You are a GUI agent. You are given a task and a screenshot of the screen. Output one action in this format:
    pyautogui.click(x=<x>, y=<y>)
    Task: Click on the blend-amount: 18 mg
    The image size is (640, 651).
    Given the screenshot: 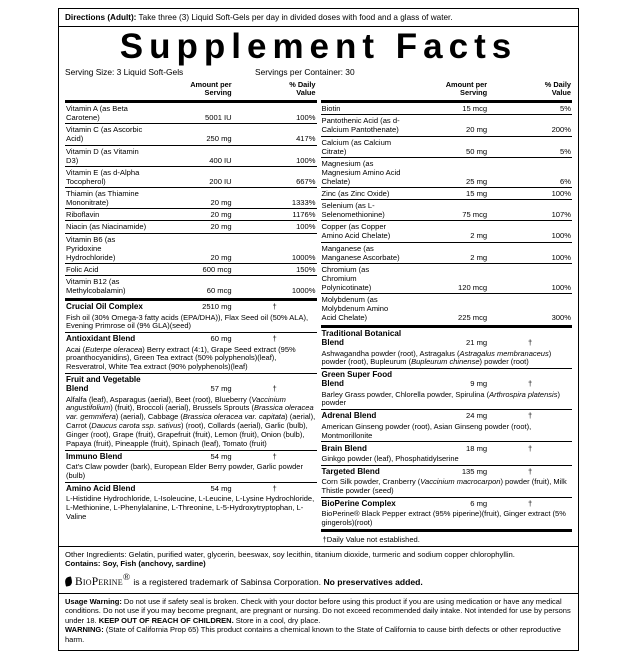 What is the action you would take?
    pyautogui.click(x=446, y=447)
    